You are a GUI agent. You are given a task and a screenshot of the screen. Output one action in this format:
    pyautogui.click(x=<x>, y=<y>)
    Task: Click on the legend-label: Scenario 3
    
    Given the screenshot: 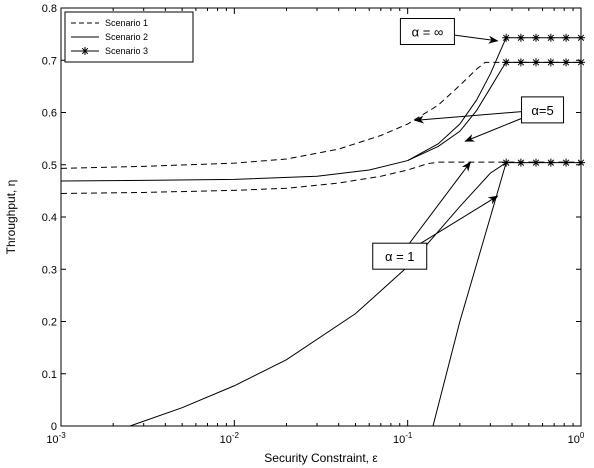 What is the action you would take?
    pyautogui.click(x=126, y=51)
    